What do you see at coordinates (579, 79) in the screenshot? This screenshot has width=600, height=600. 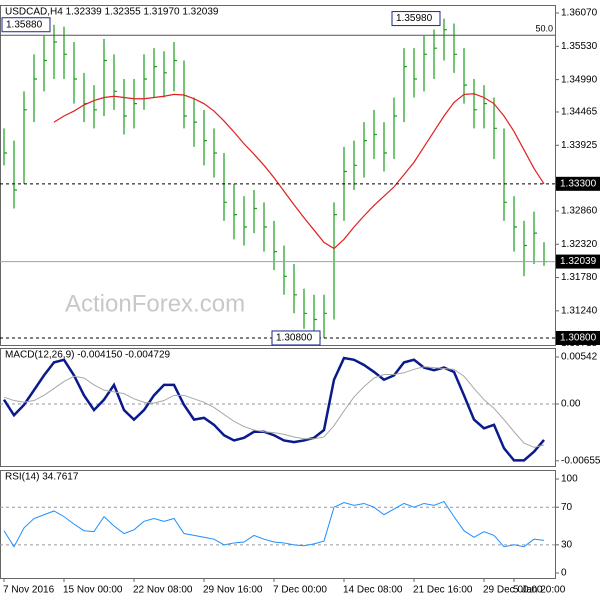 I see `y-tick-label: 1.34990` at bounding box center [579, 79].